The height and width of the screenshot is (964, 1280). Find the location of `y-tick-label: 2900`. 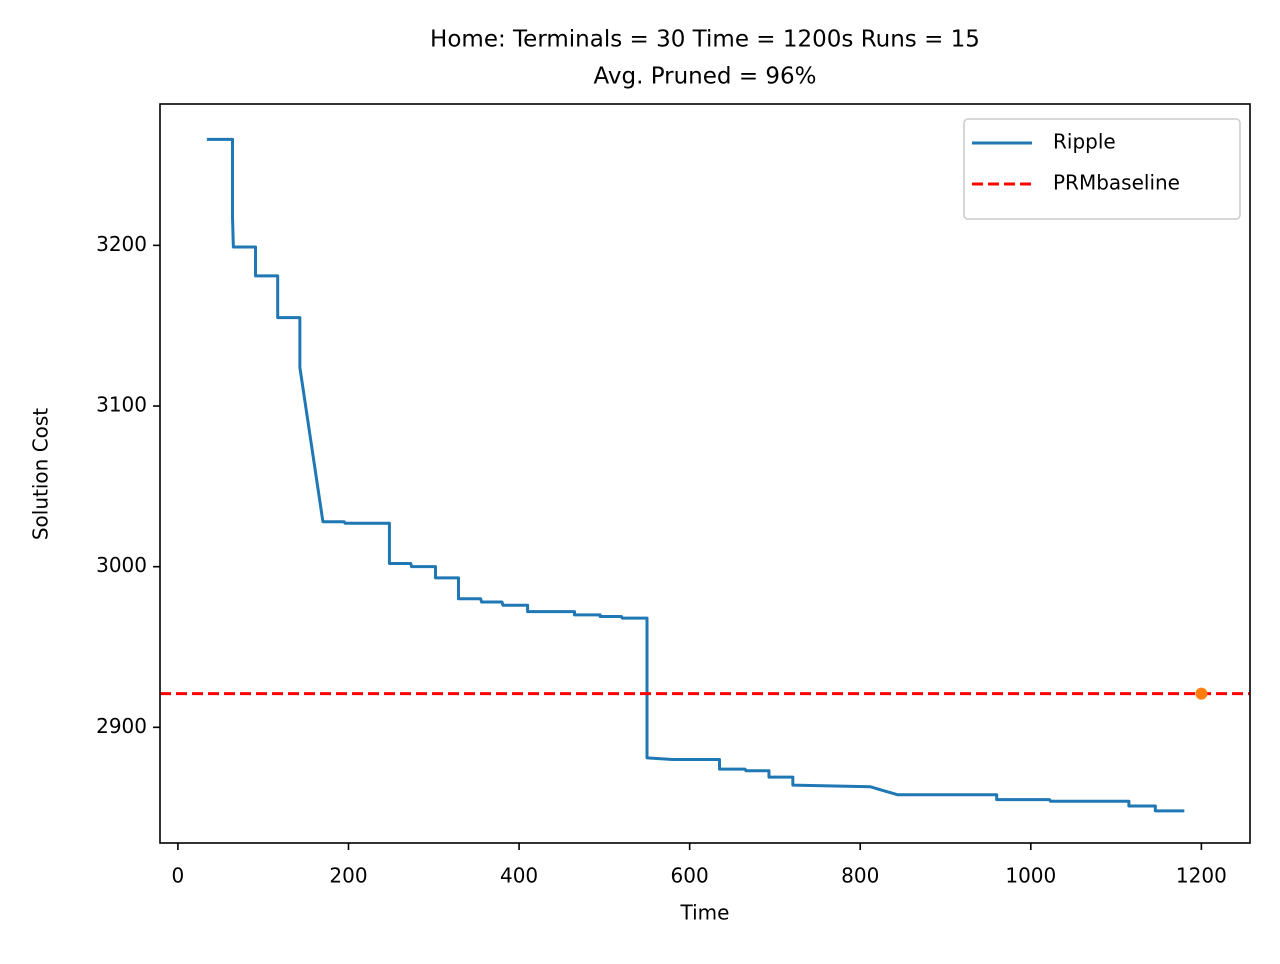

y-tick-label: 2900 is located at coordinates (121, 726).